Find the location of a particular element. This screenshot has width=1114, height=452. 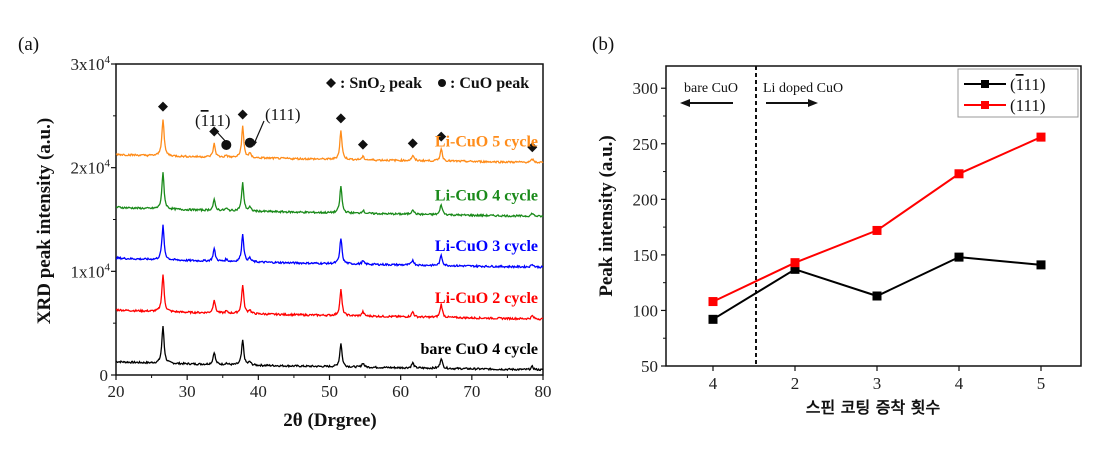

xrd-peak-markers is located at coordinates (347, 127).